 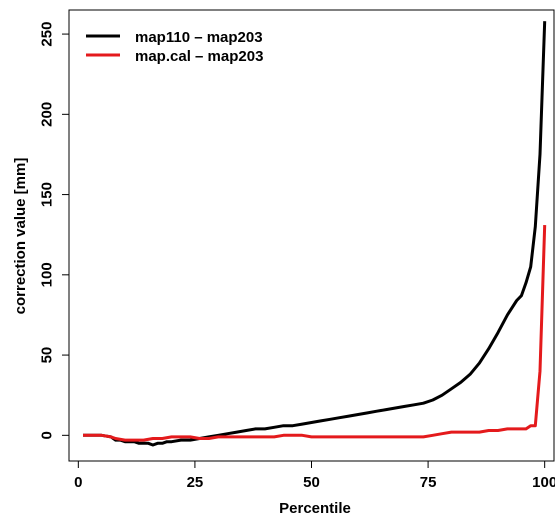 What do you see at coordinates (47, 435) in the screenshot?
I see `y-tick-label: 0` at bounding box center [47, 435].